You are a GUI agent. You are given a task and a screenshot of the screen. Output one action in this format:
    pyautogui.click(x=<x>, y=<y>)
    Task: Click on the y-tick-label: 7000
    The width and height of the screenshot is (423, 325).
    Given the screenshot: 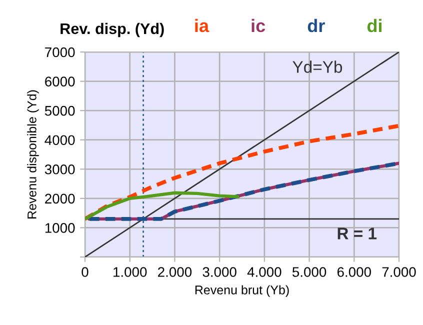 What is the action you would take?
    pyautogui.click(x=60, y=52)
    